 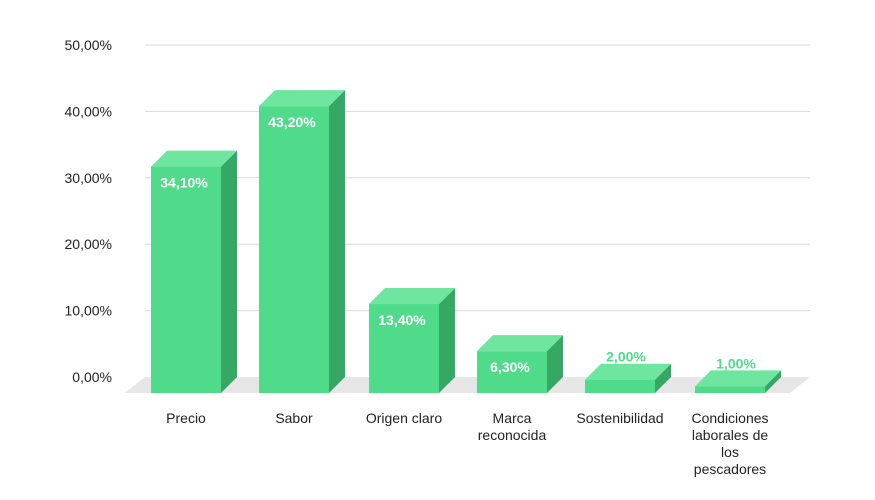 What do you see at coordinates (619, 418) in the screenshot?
I see `x-category-label: Sostenibilidad` at bounding box center [619, 418].